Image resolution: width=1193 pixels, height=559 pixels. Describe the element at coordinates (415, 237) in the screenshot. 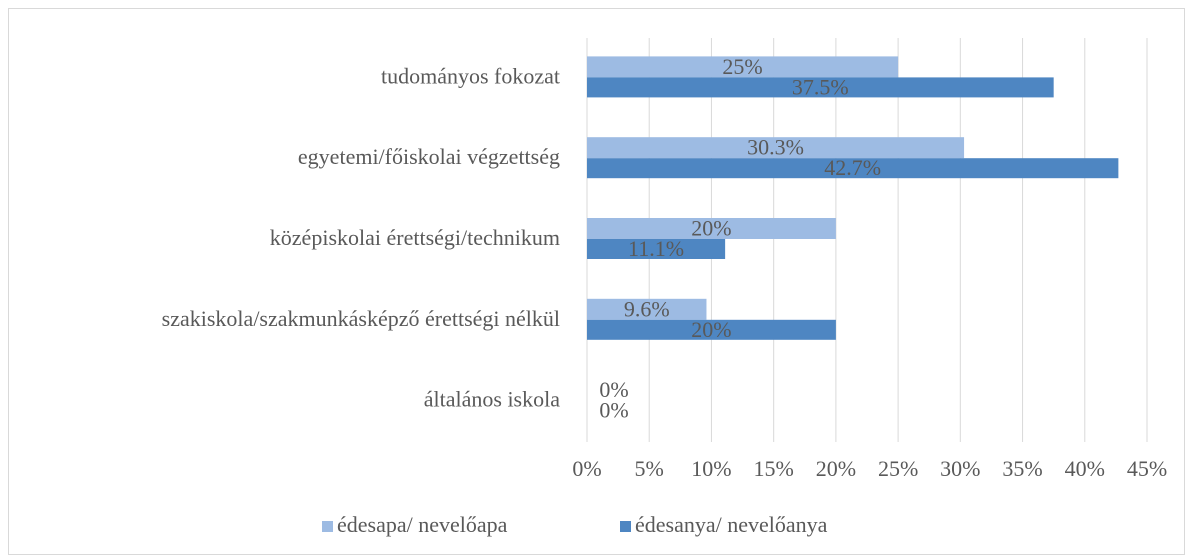

I see `y-tick-label: középiskolai érettségi/technikum` at that location.